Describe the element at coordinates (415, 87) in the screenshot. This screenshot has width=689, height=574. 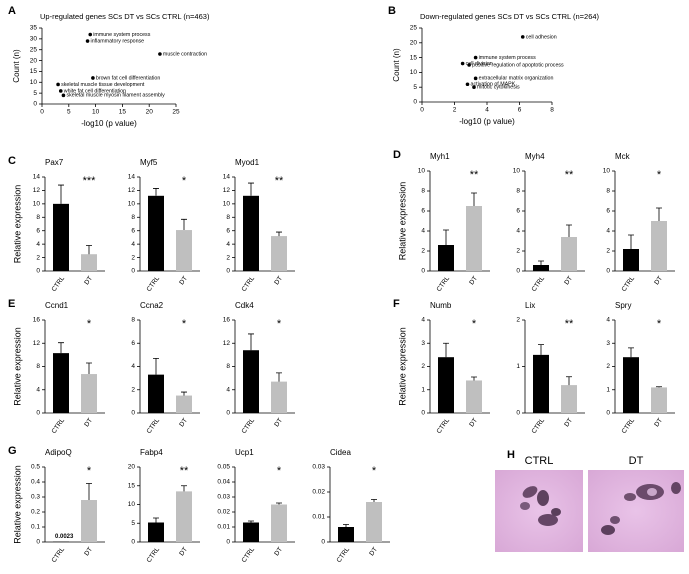
I see `y-tick-label: 5` at that location.